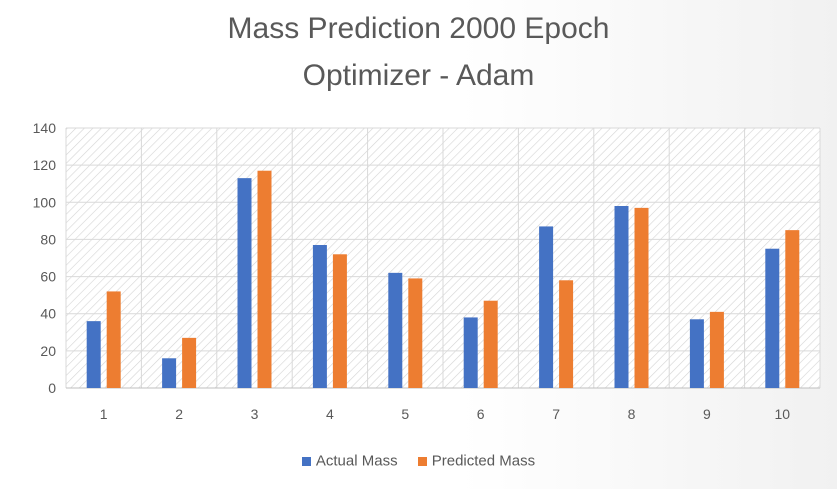 The image size is (837, 489). Describe the element at coordinates (45, 165) in the screenshot. I see `y-tick-label: 120` at that location.